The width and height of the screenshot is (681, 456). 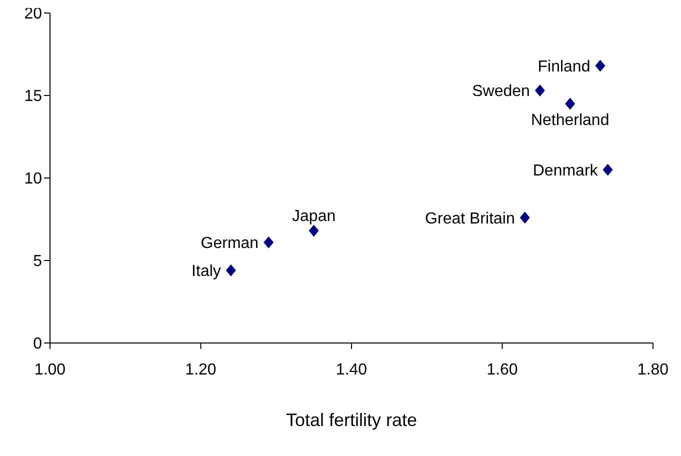 I want to click on annotation: Great Britain, so click(x=470, y=219).